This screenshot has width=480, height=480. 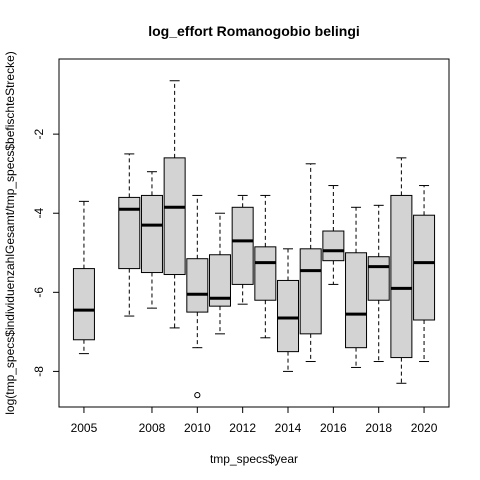 I want to click on outlier-point, so click(x=197, y=395).